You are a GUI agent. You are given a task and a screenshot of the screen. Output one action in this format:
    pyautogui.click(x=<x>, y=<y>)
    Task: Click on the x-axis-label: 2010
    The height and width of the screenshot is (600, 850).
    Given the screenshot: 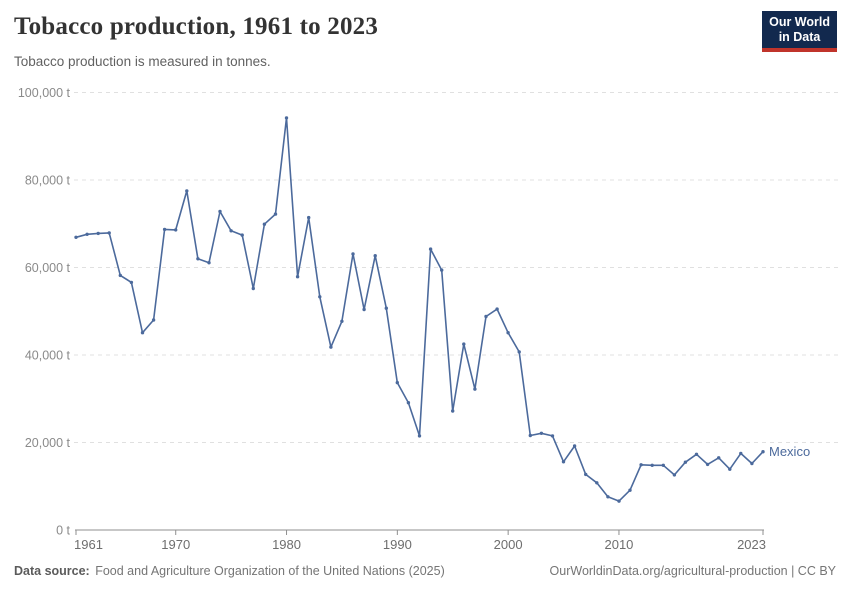 What is the action you would take?
    pyautogui.click(x=618, y=544)
    